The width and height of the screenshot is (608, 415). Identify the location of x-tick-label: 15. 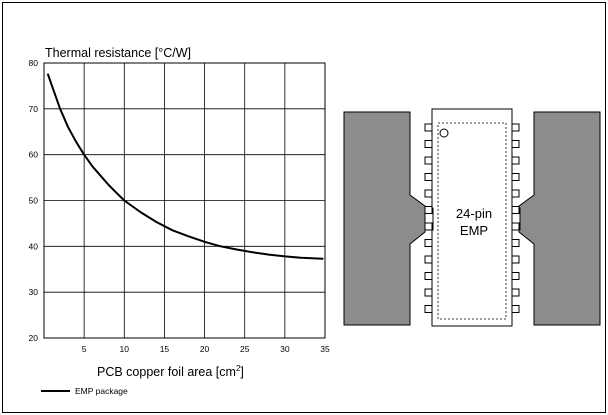
(165, 349).